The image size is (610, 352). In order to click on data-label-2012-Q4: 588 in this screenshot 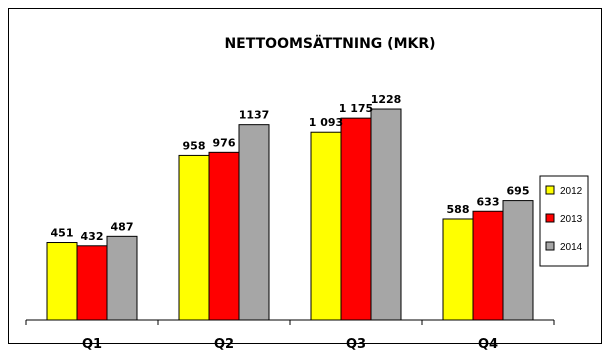, I will do `click(458, 209)`.